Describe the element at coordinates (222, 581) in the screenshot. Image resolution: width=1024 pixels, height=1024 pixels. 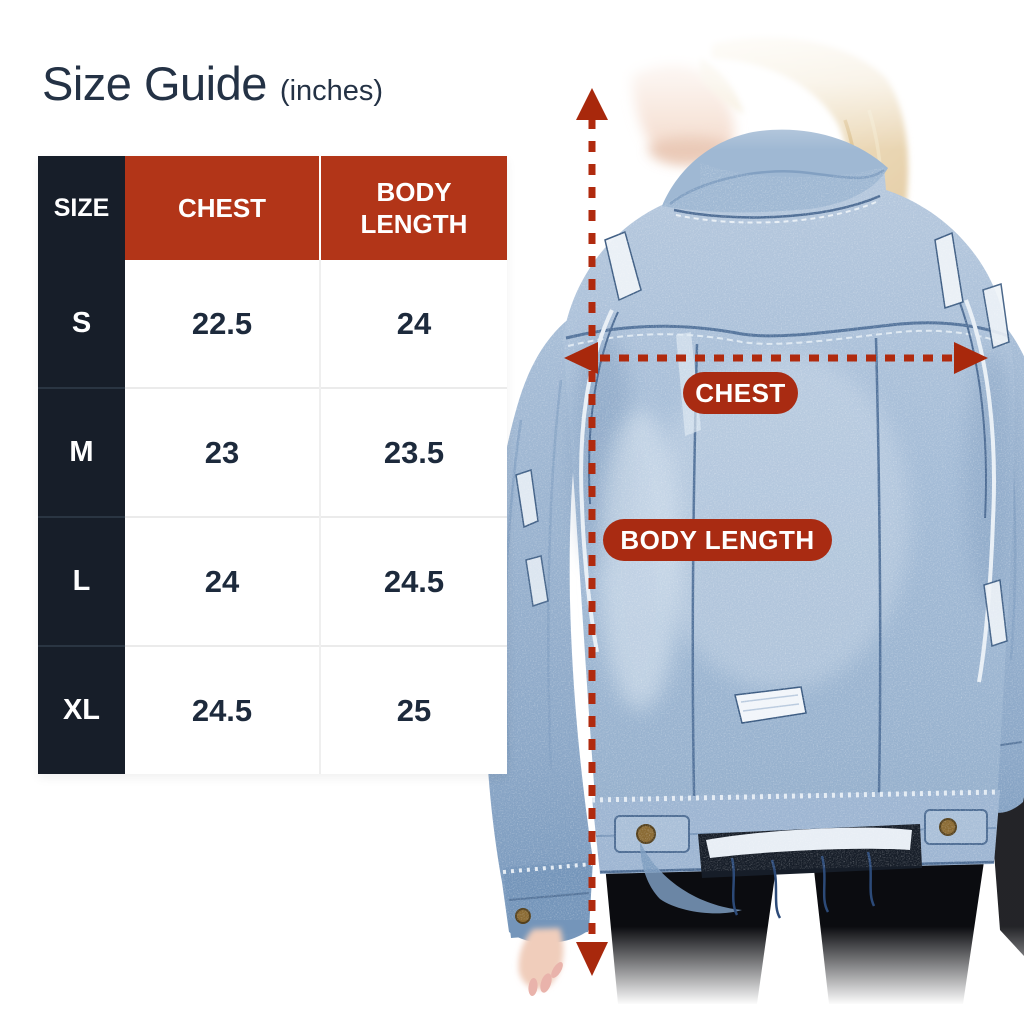
I see `chest-value: 24` at that location.